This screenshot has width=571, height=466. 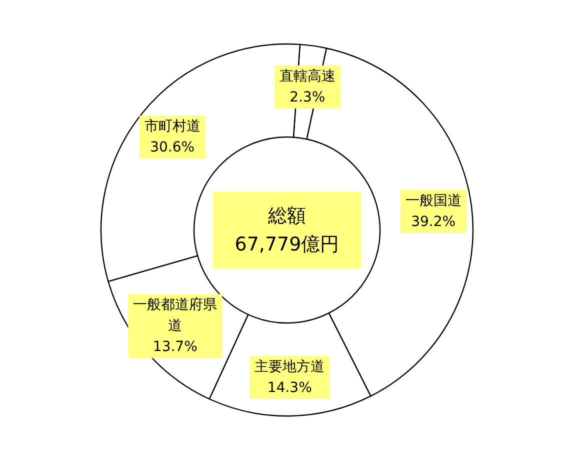 What do you see at coordinates (172, 126) in the screenshot?
I see `slice-label: 市町村道` at bounding box center [172, 126].